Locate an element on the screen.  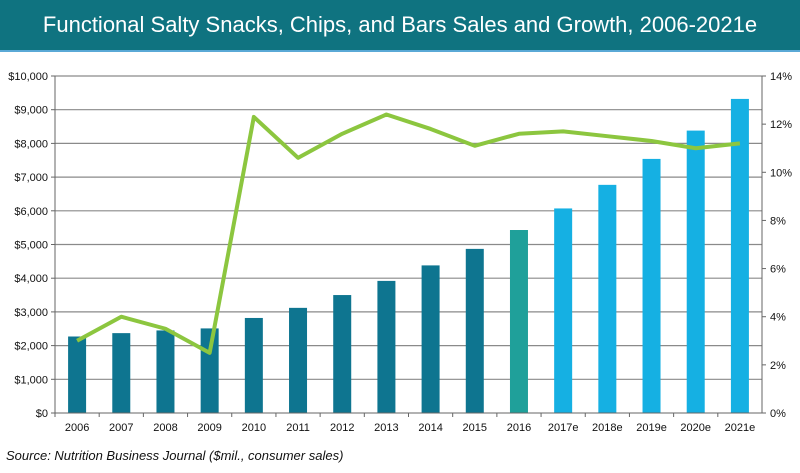
right-tick-label: 8% is located at coordinates (778, 221).